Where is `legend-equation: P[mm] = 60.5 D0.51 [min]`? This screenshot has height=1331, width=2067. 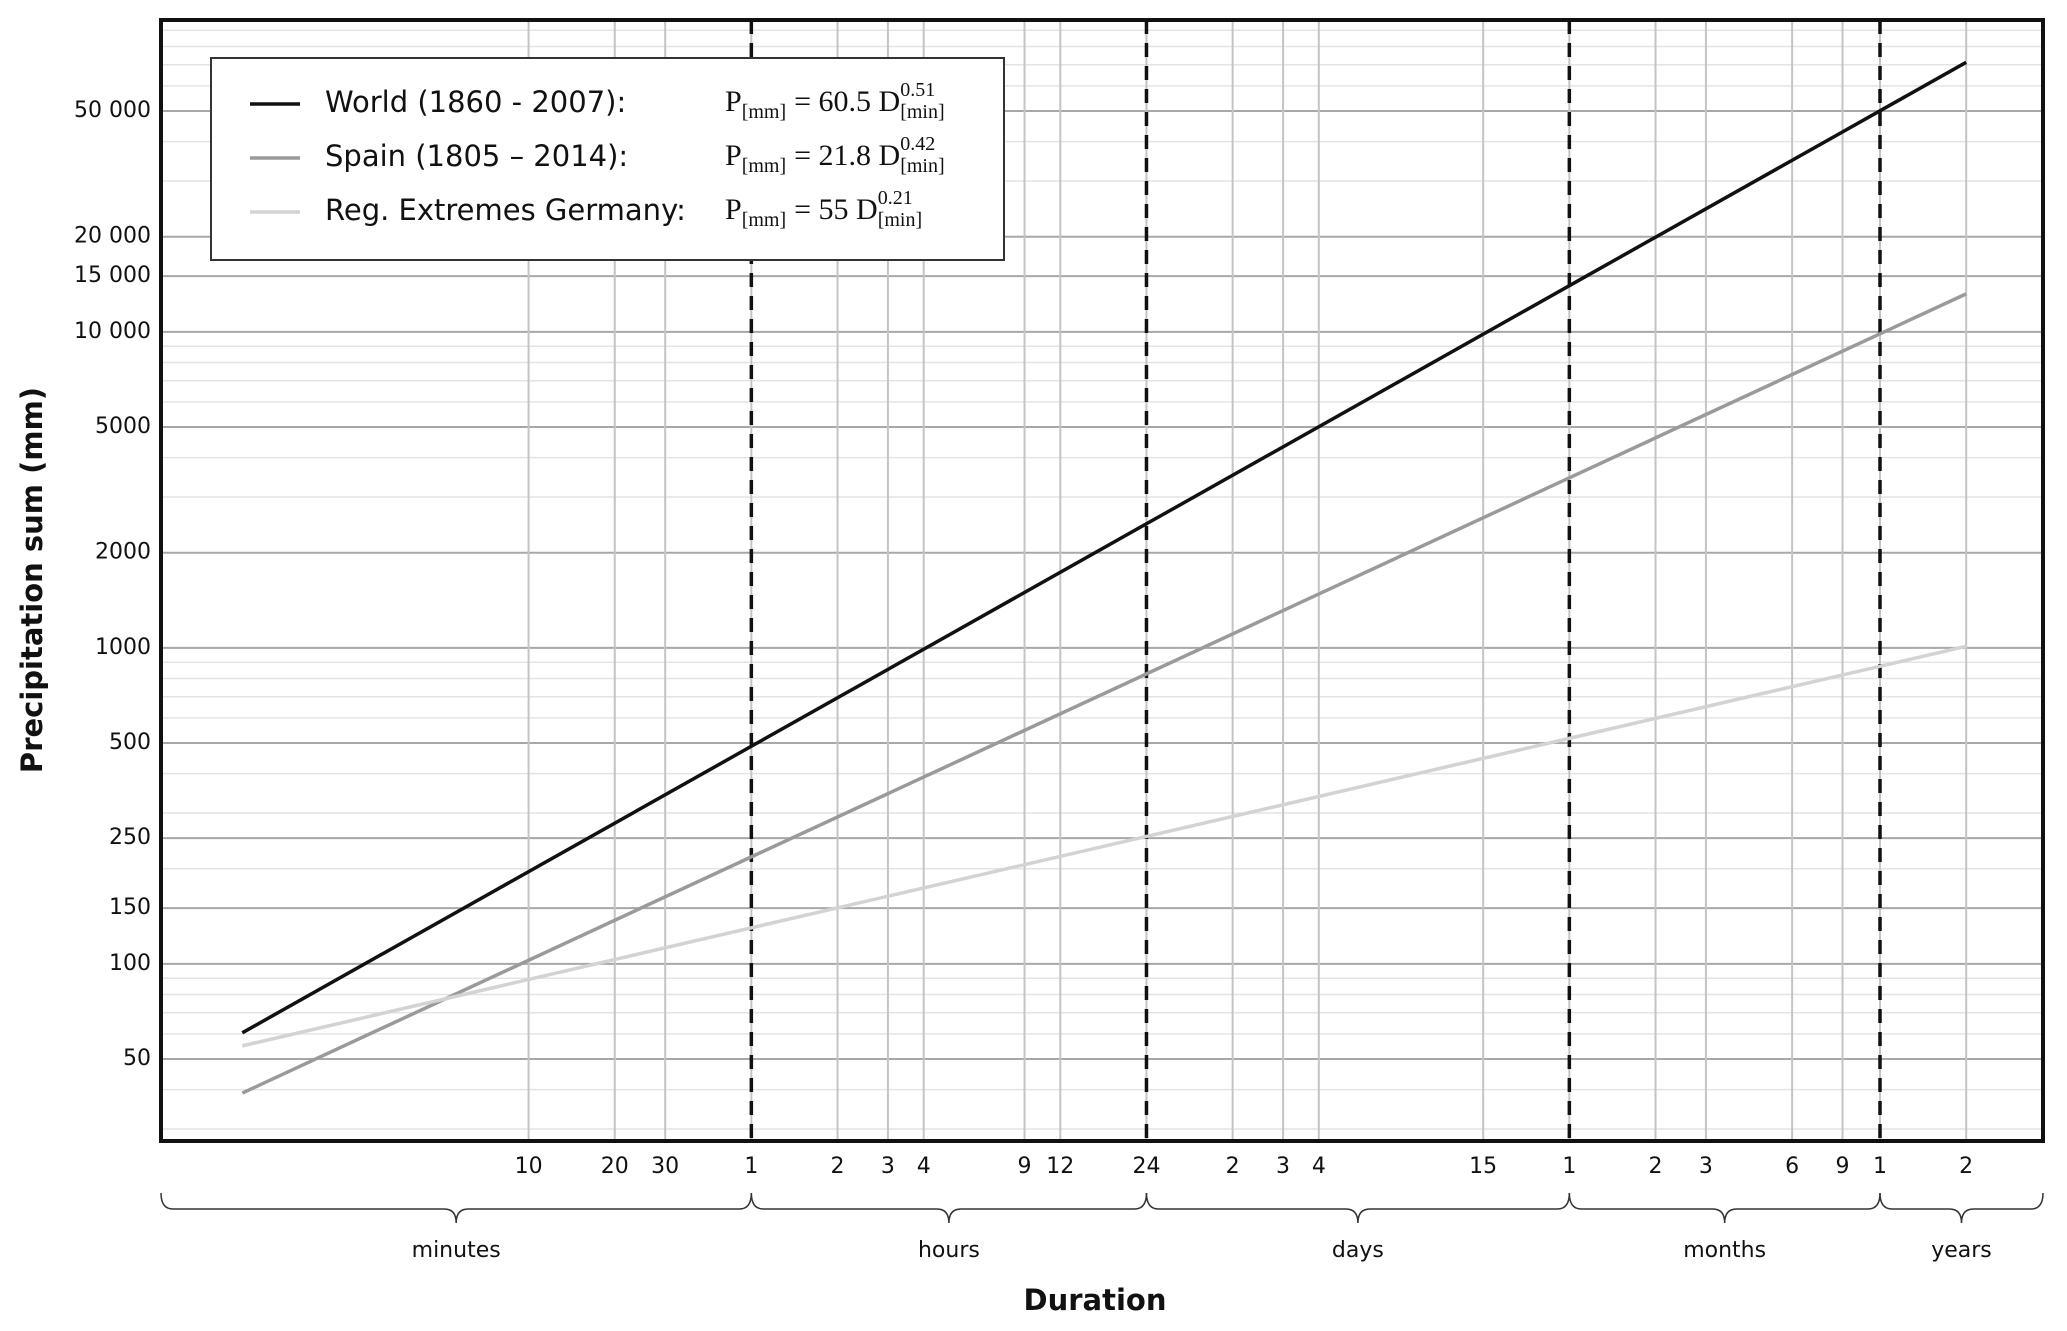 legend-equation: P[mm] = 60.5 D0.51 [min] is located at coordinates (835, 101).